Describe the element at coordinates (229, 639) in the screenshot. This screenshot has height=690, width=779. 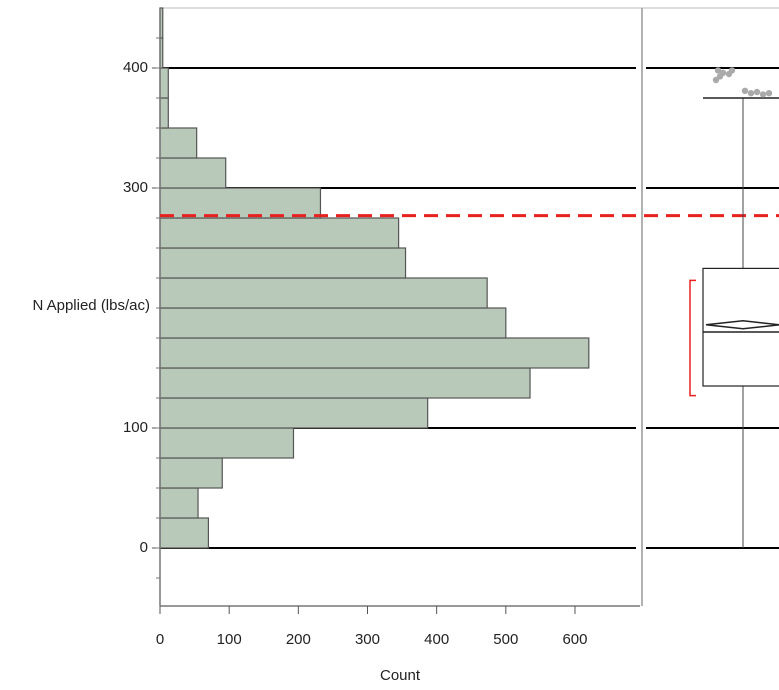
I see `x-tick-label: 100` at that location.